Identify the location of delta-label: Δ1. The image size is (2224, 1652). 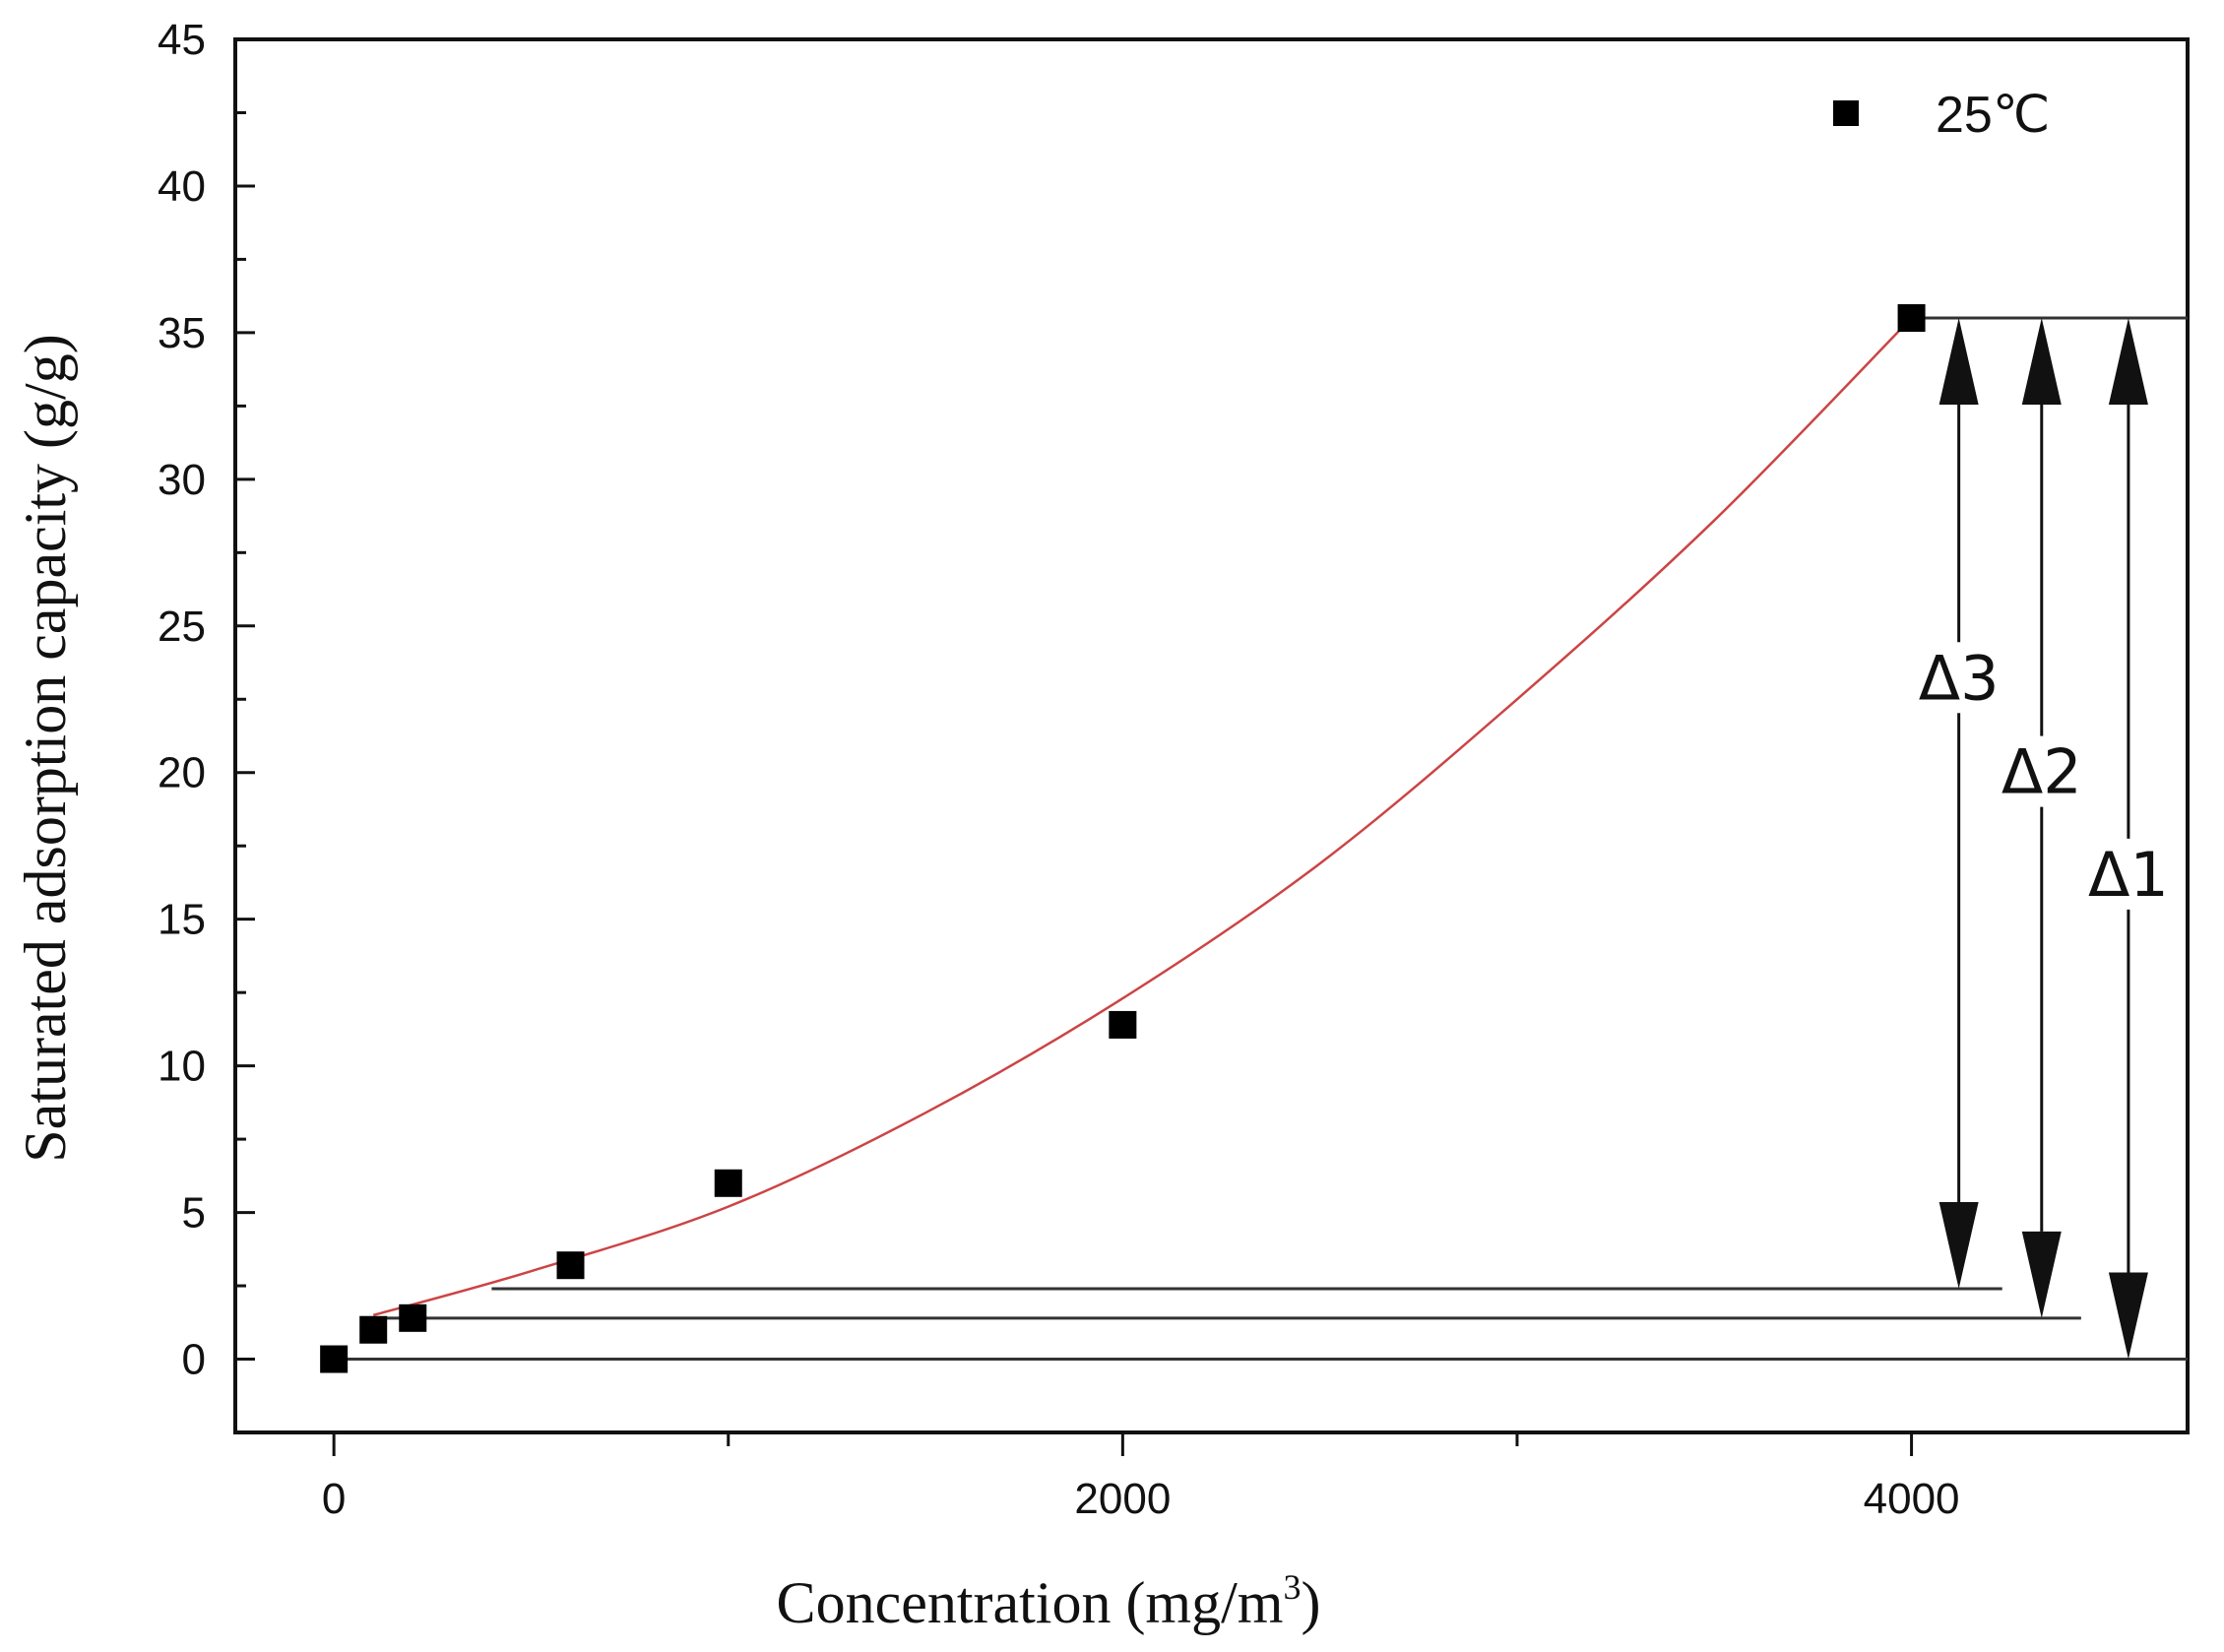
(2128, 875).